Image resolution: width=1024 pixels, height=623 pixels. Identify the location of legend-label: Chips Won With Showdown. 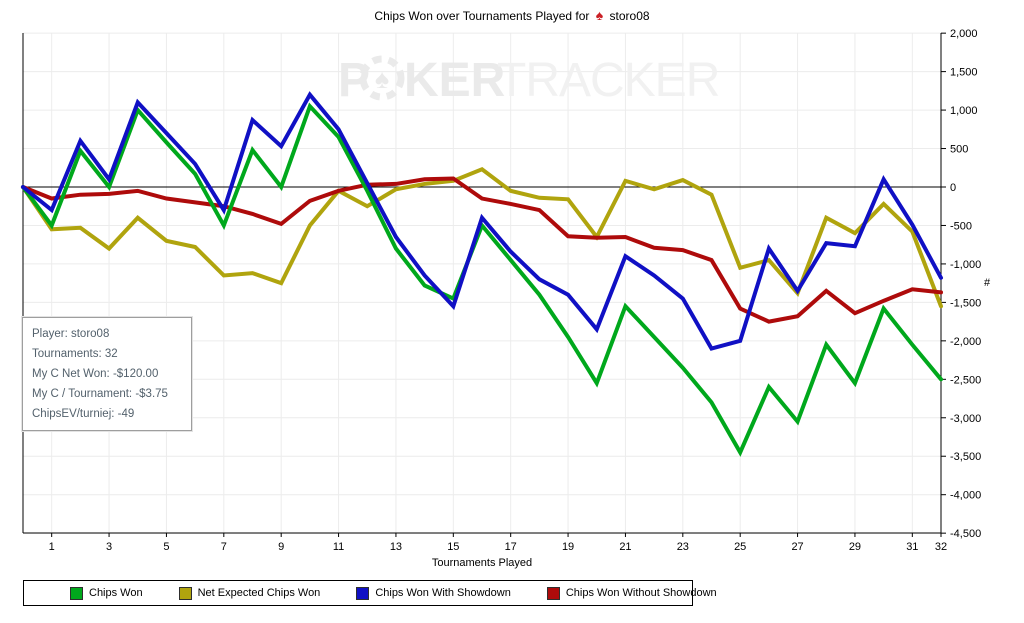
(443, 593).